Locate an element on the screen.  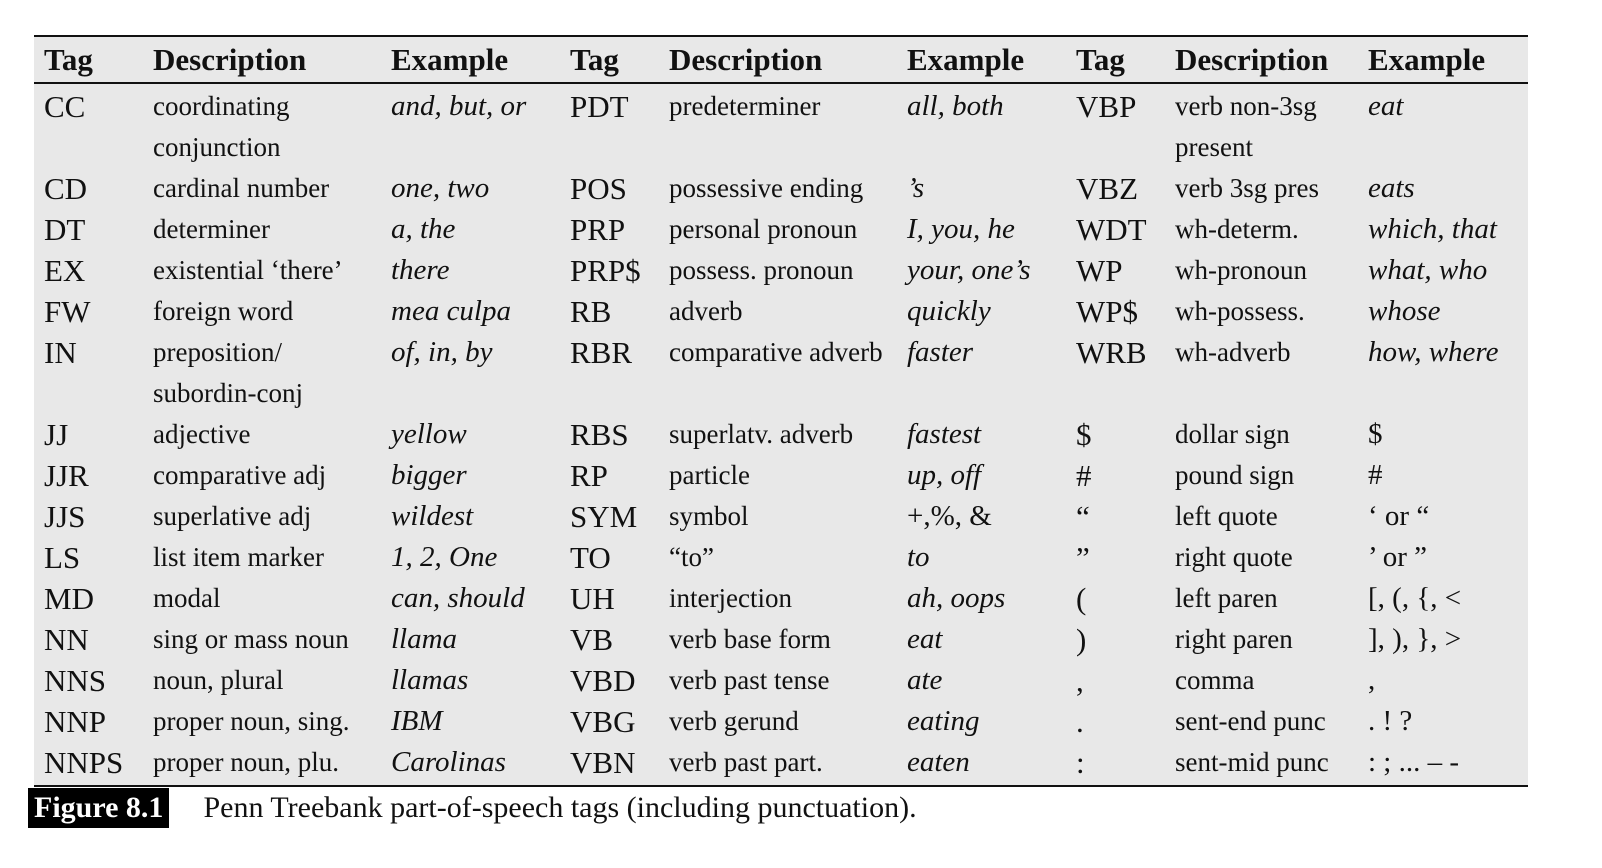
example-cell: ate is located at coordinates (925, 680).